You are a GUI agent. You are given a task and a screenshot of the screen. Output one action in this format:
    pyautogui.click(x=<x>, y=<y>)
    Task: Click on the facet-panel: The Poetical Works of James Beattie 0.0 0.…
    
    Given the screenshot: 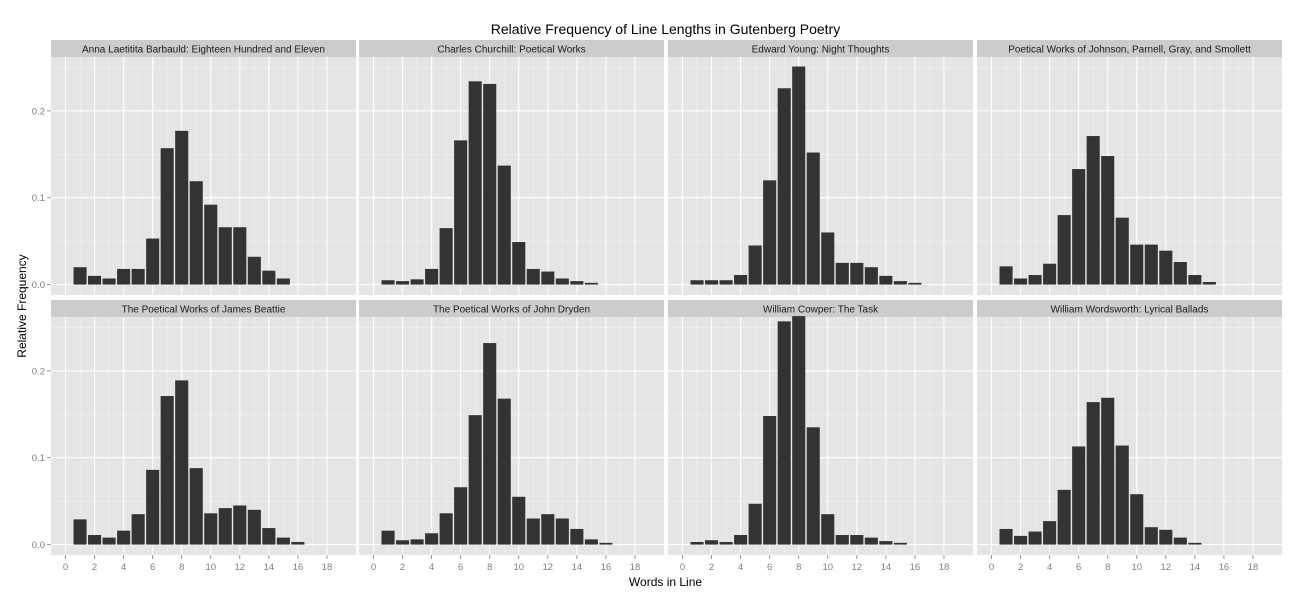 What is the action you would take?
    pyautogui.click(x=194, y=436)
    